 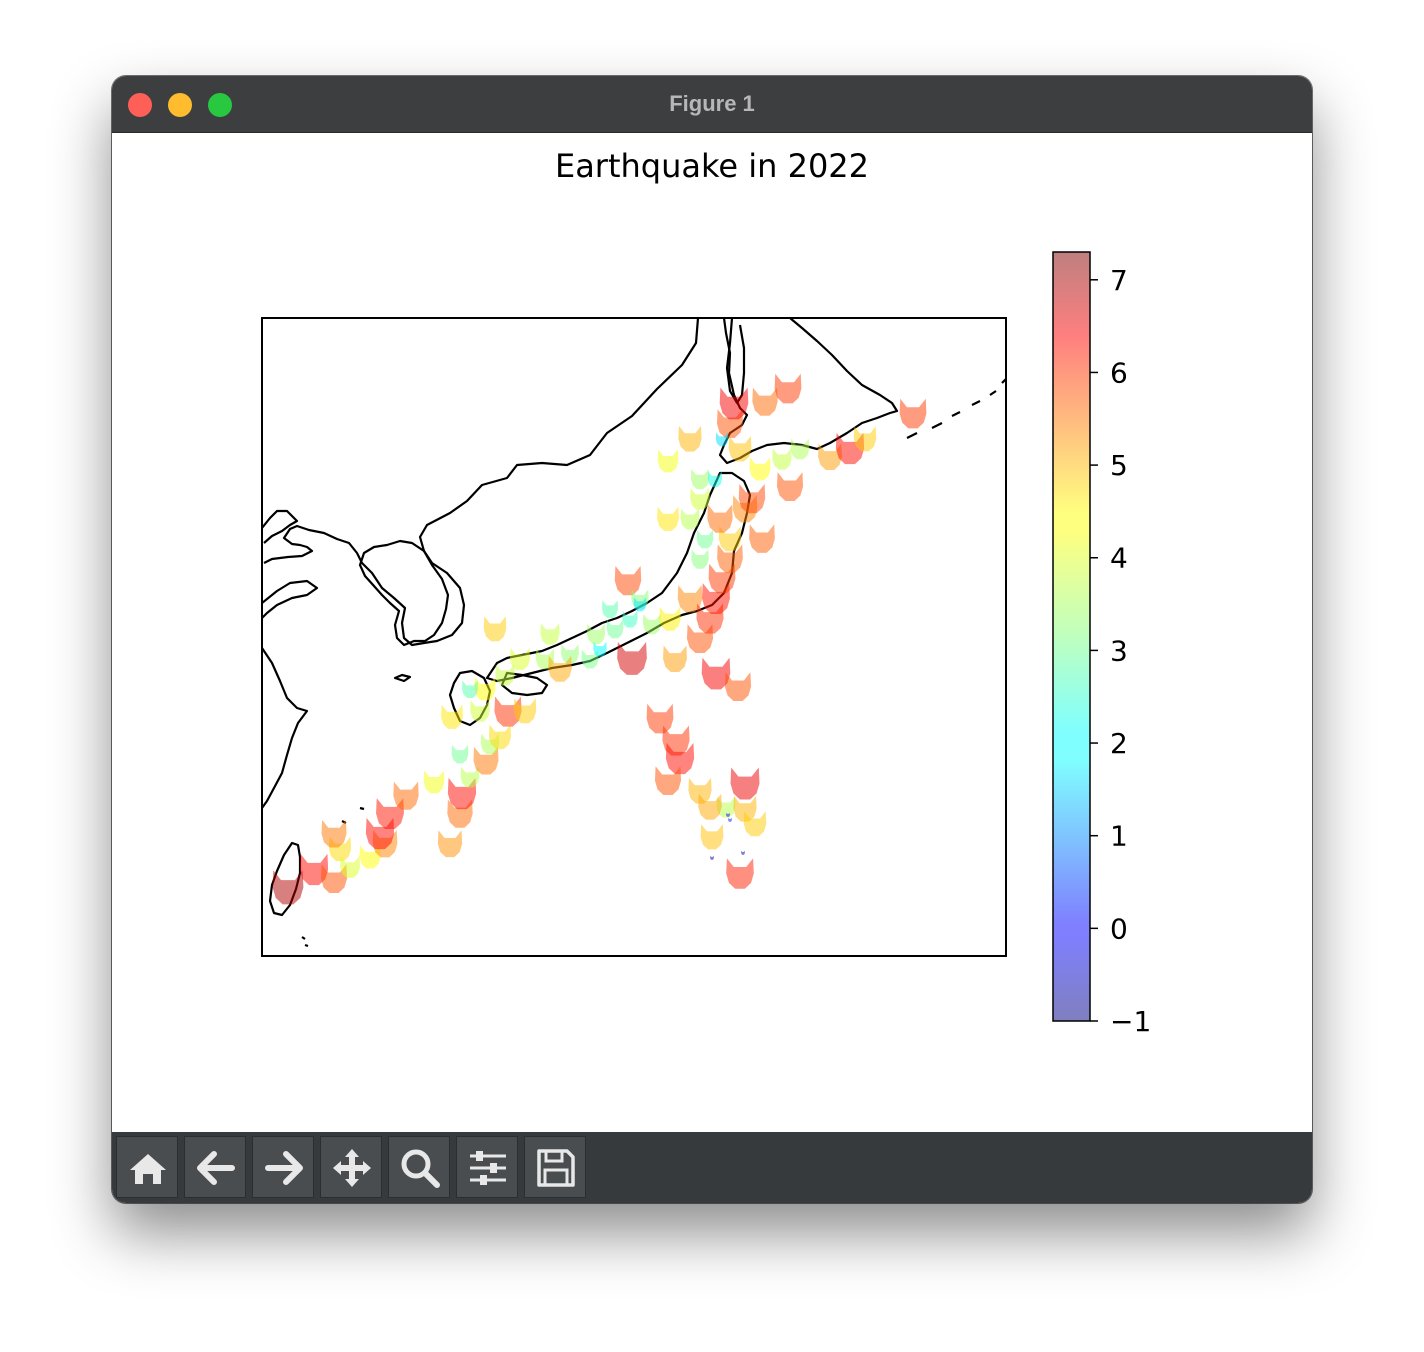 What do you see at coordinates (1119, 280) in the screenshot?
I see `colorbar-tick-label: 7` at bounding box center [1119, 280].